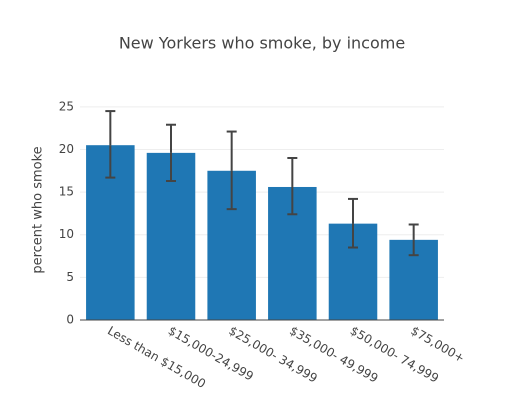 The image size is (525, 400). Describe the element at coordinates (156, 358) in the screenshot. I see `x-tick-label: Less than $15,000` at that location.